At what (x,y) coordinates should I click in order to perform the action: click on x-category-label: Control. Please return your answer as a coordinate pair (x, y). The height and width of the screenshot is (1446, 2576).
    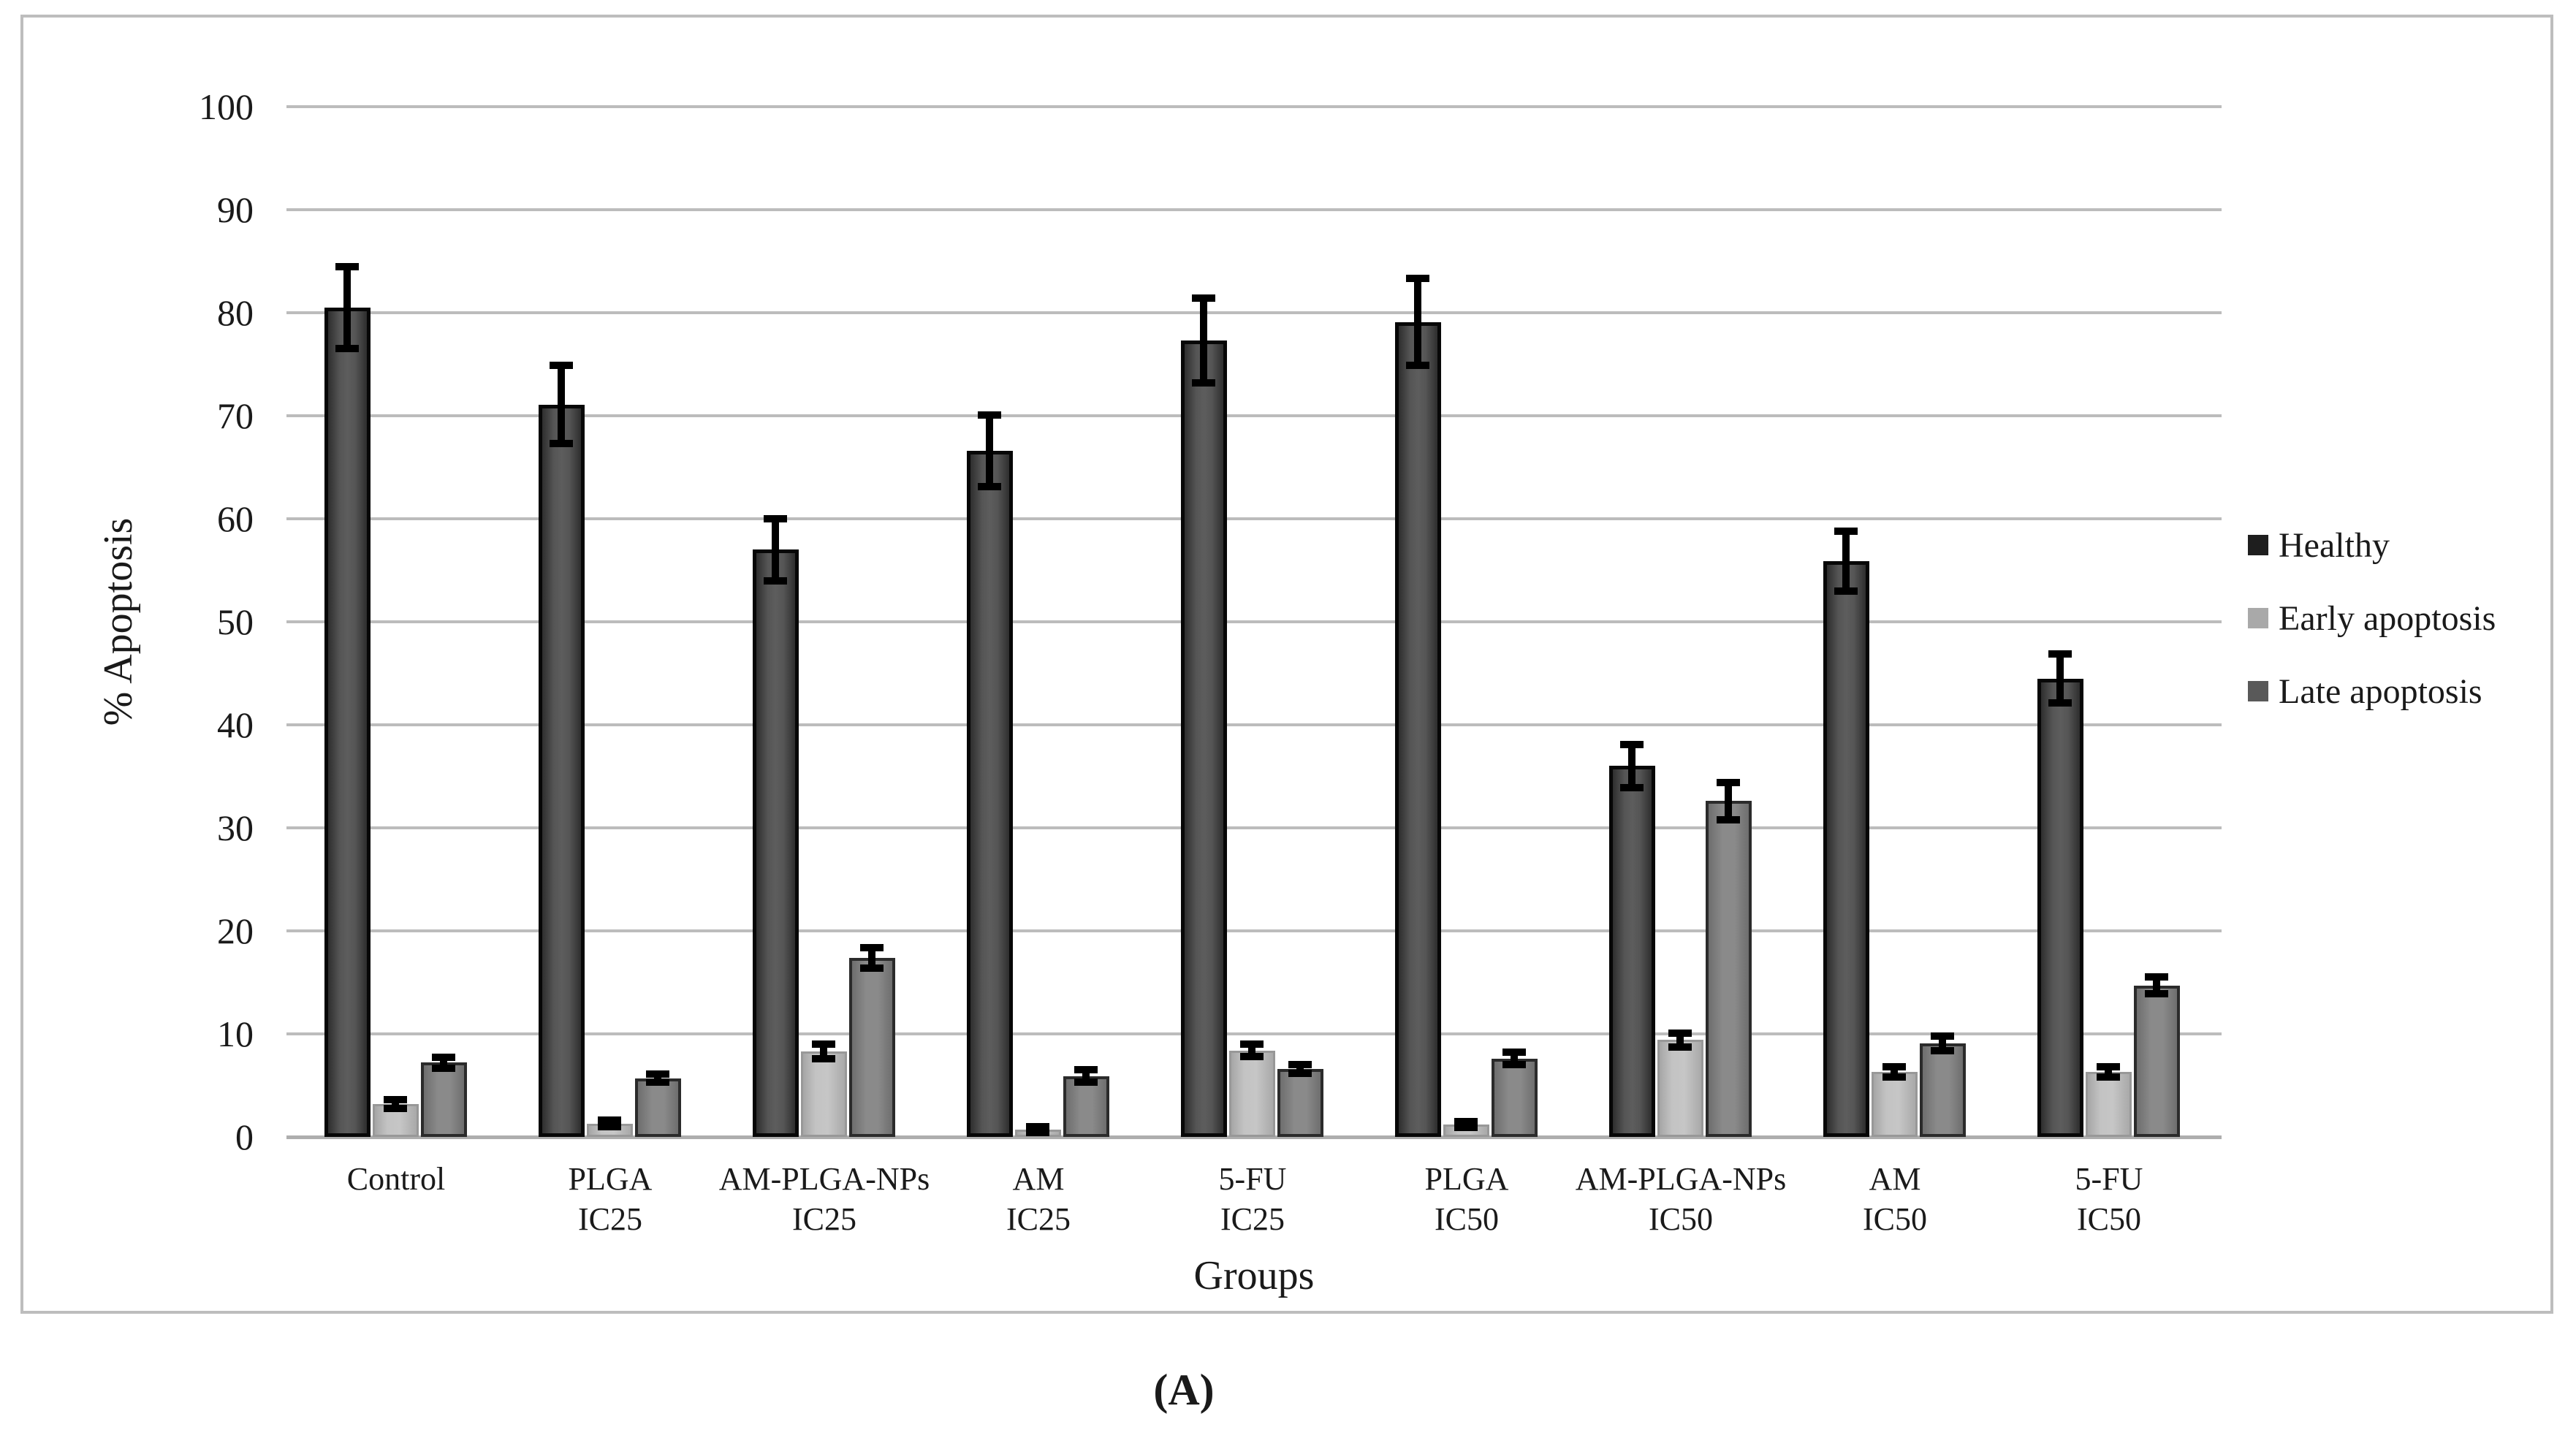
    Looking at the image, I should click on (396, 1179).